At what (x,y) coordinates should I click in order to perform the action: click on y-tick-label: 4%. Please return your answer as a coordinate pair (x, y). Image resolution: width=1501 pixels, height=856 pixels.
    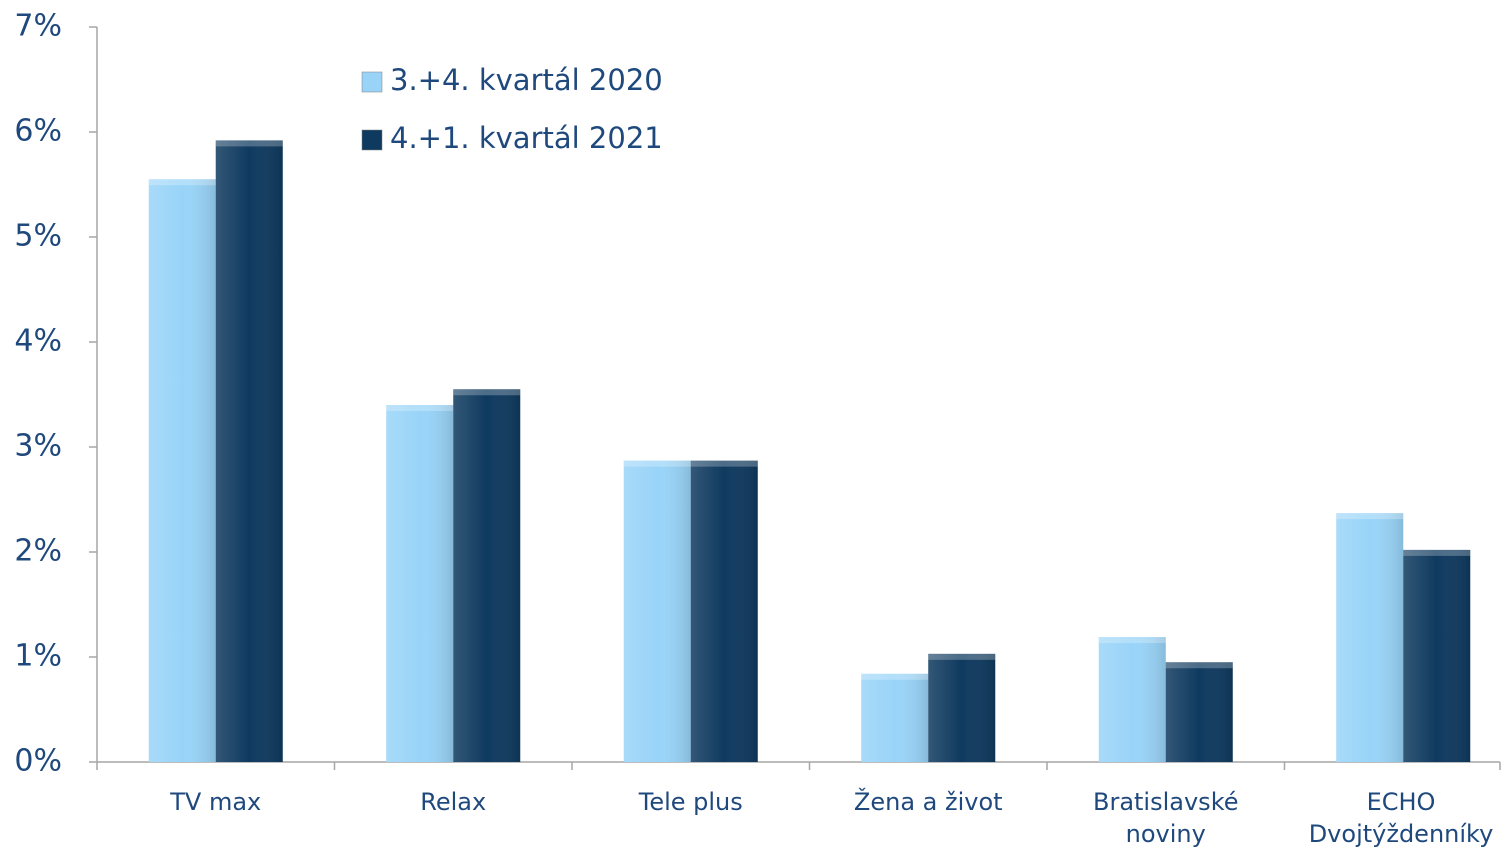
    Looking at the image, I should click on (38, 341).